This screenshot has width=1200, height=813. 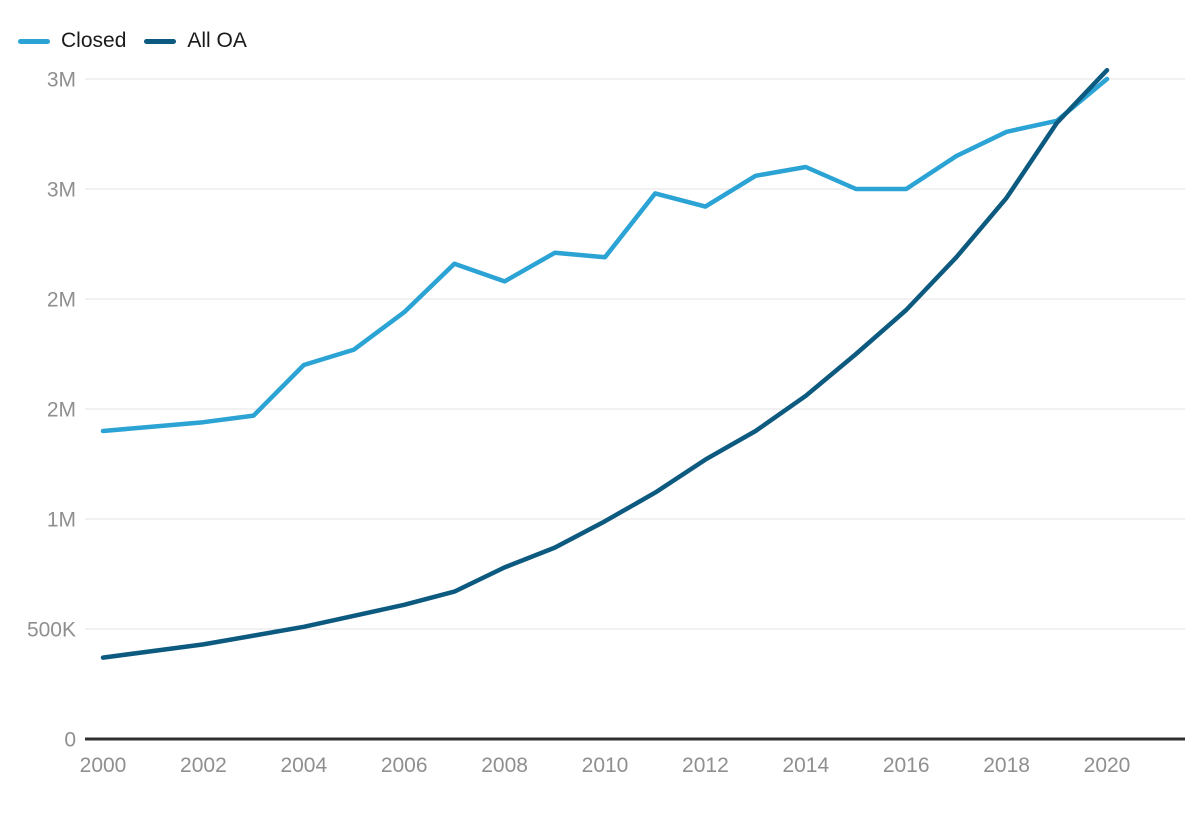 What do you see at coordinates (906, 765) in the screenshot?
I see `x-axis-tick-label: 2016` at bounding box center [906, 765].